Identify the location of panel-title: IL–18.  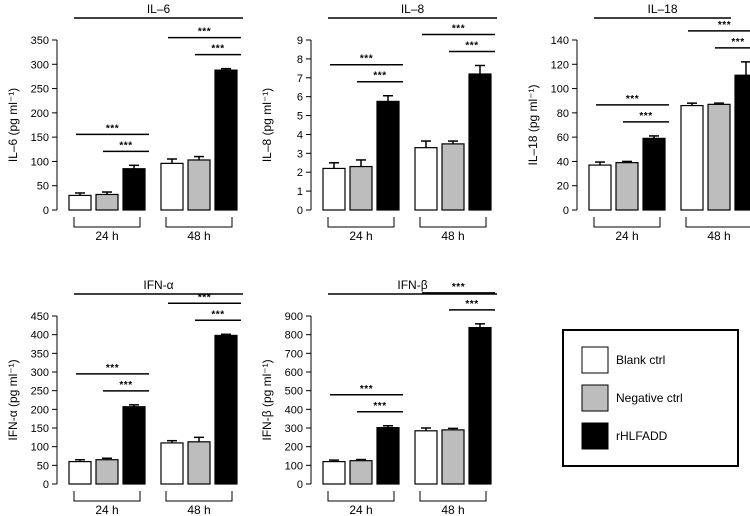
(662, 9).